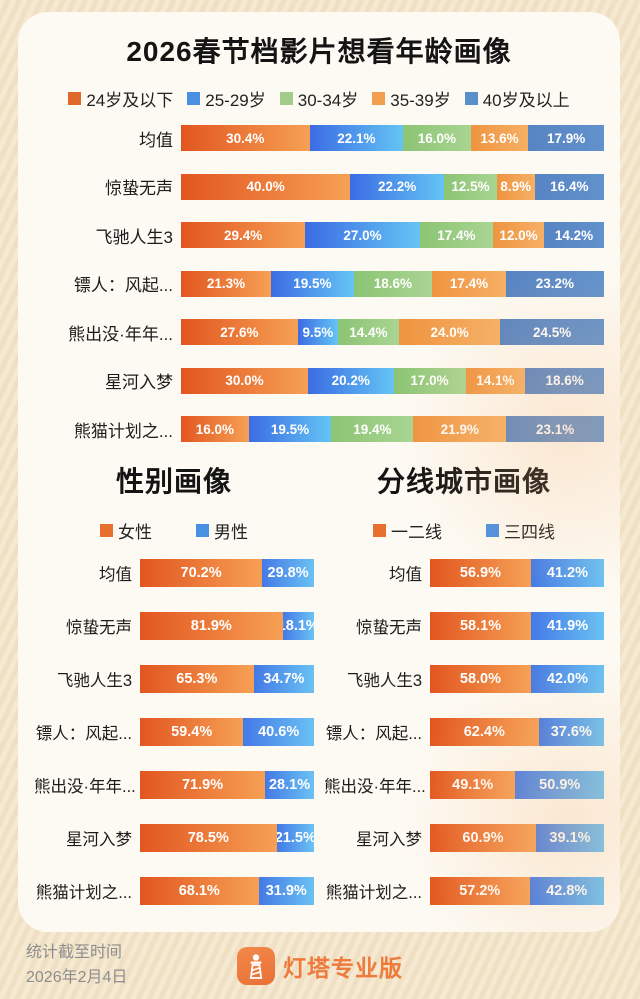 This screenshot has width=640, height=999. What do you see at coordinates (392, 429) in the screenshot?
I see `stacked-bar: 16.0% 19.5% 19.4% 21.9% 23.1%` at bounding box center [392, 429].